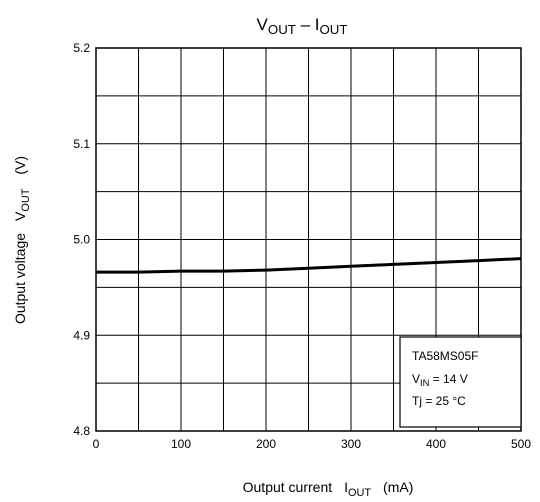  Describe the element at coordinates (312, 444) in the screenshot. I see `x-tick-labels: 0 100 200 300 400 500` at that location.